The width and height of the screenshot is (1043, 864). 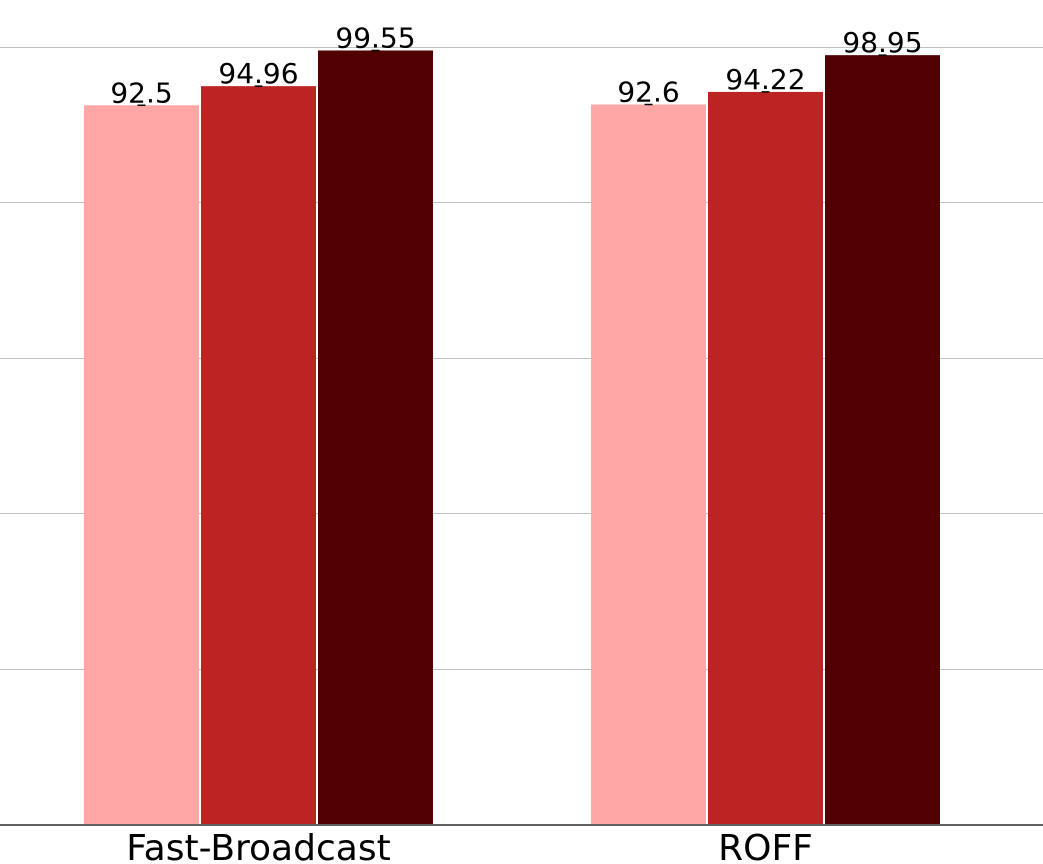 What do you see at coordinates (765, 846) in the screenshot?
I see `x-tick-label: ROFF` at bounding box center [765, 846].